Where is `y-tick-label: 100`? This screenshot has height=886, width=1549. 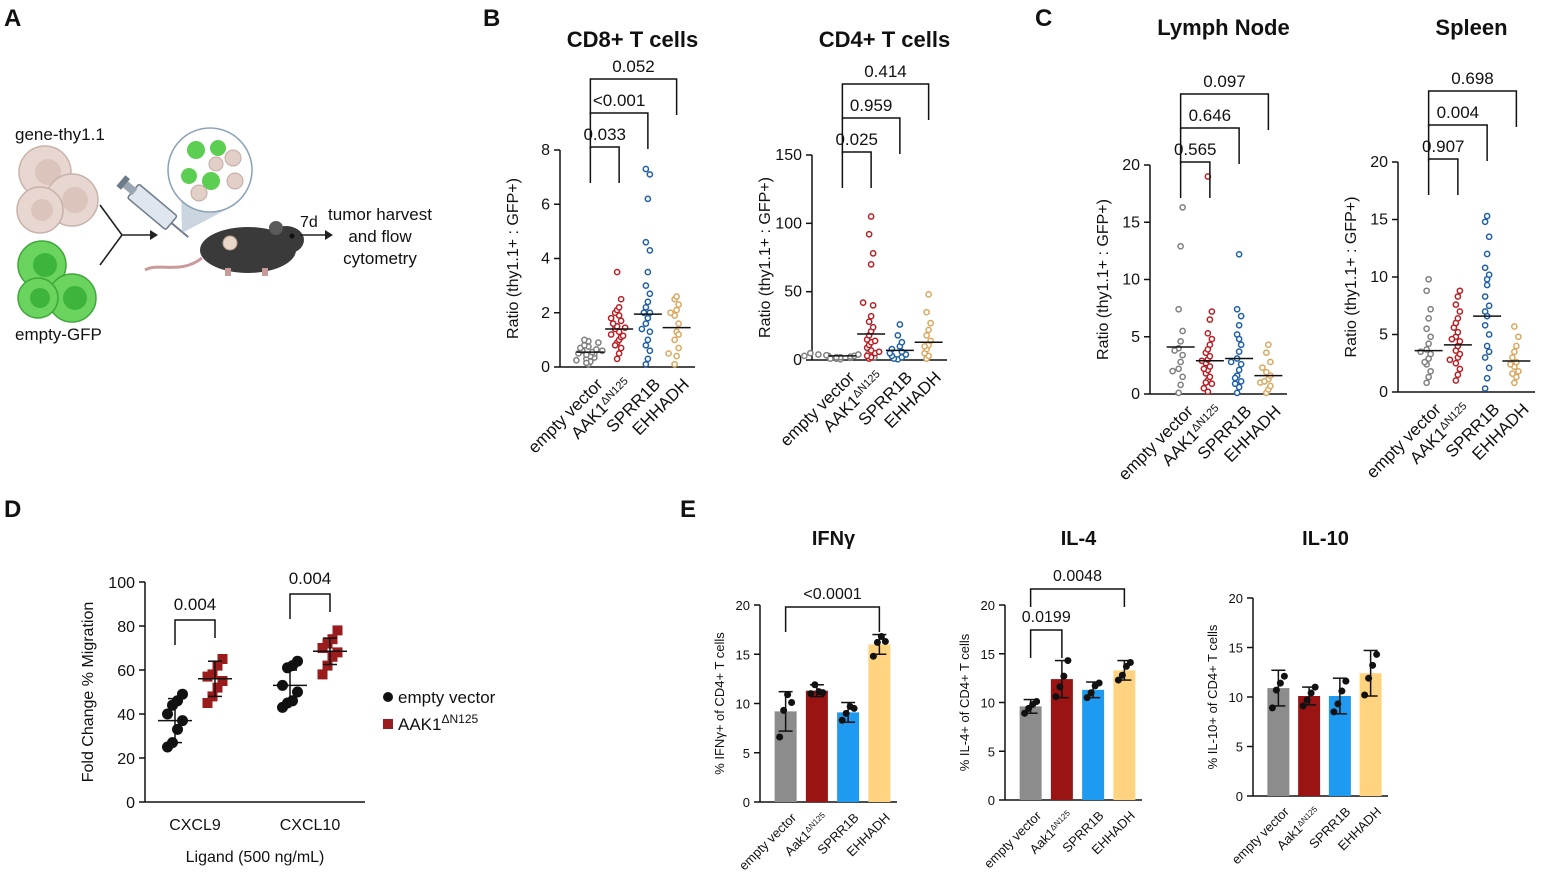 y-tick-label: 100 is located at coordinates (788, 223).